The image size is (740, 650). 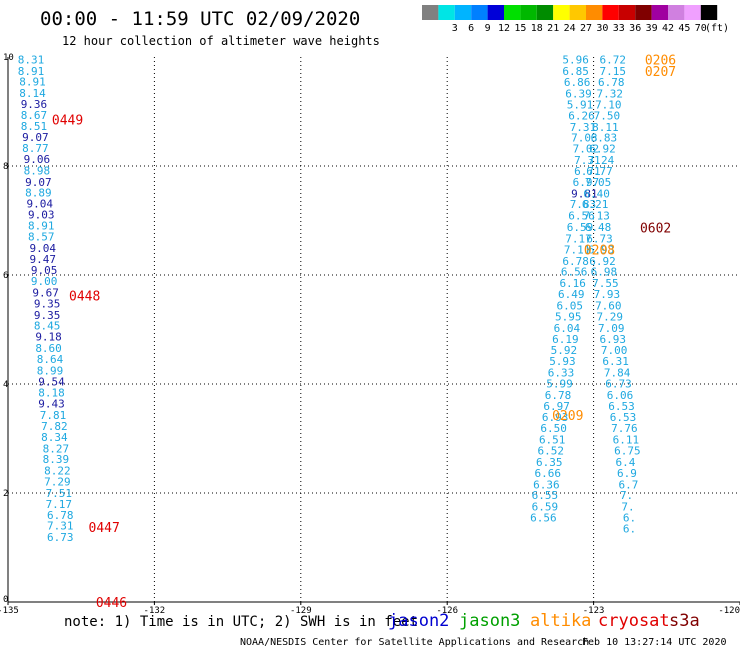 What do you see at coordinates (35, 148) in the screenshot?
I see `wave-height-value: 8.77` at bounding box center [35, 148].